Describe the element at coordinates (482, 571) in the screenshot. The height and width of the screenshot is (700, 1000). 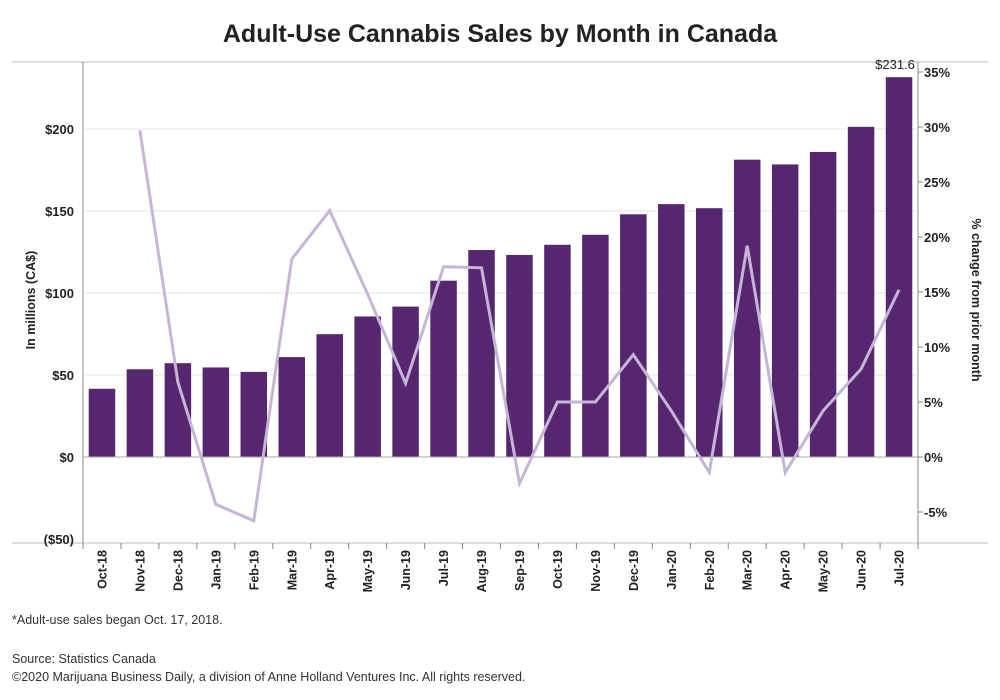
I see `x-tick-label: Aug-19` at that location.